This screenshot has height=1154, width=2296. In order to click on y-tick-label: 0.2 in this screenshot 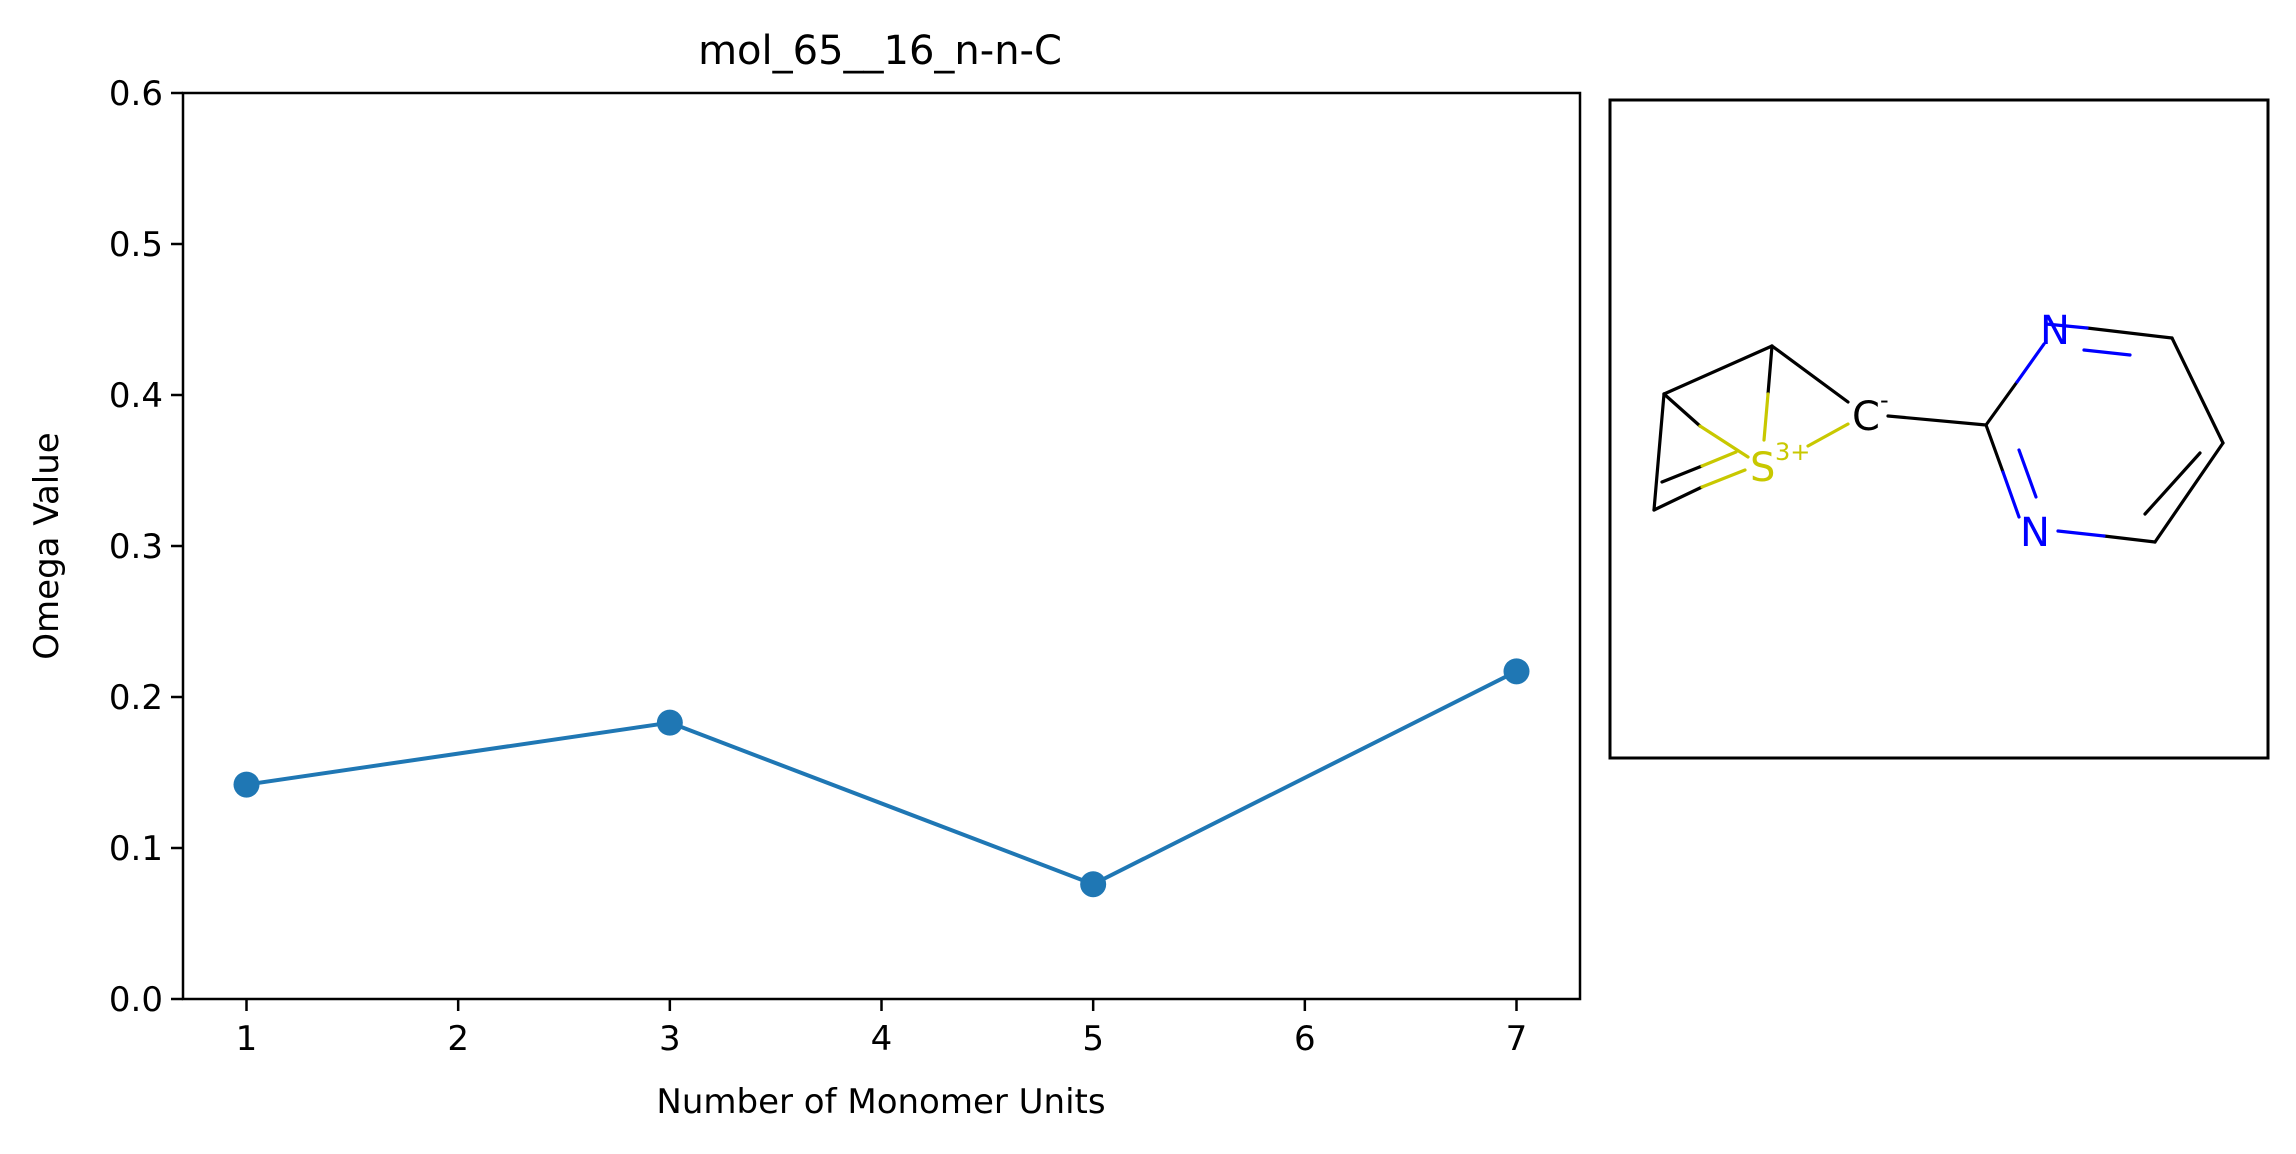, I will do `click(136, 698)`.